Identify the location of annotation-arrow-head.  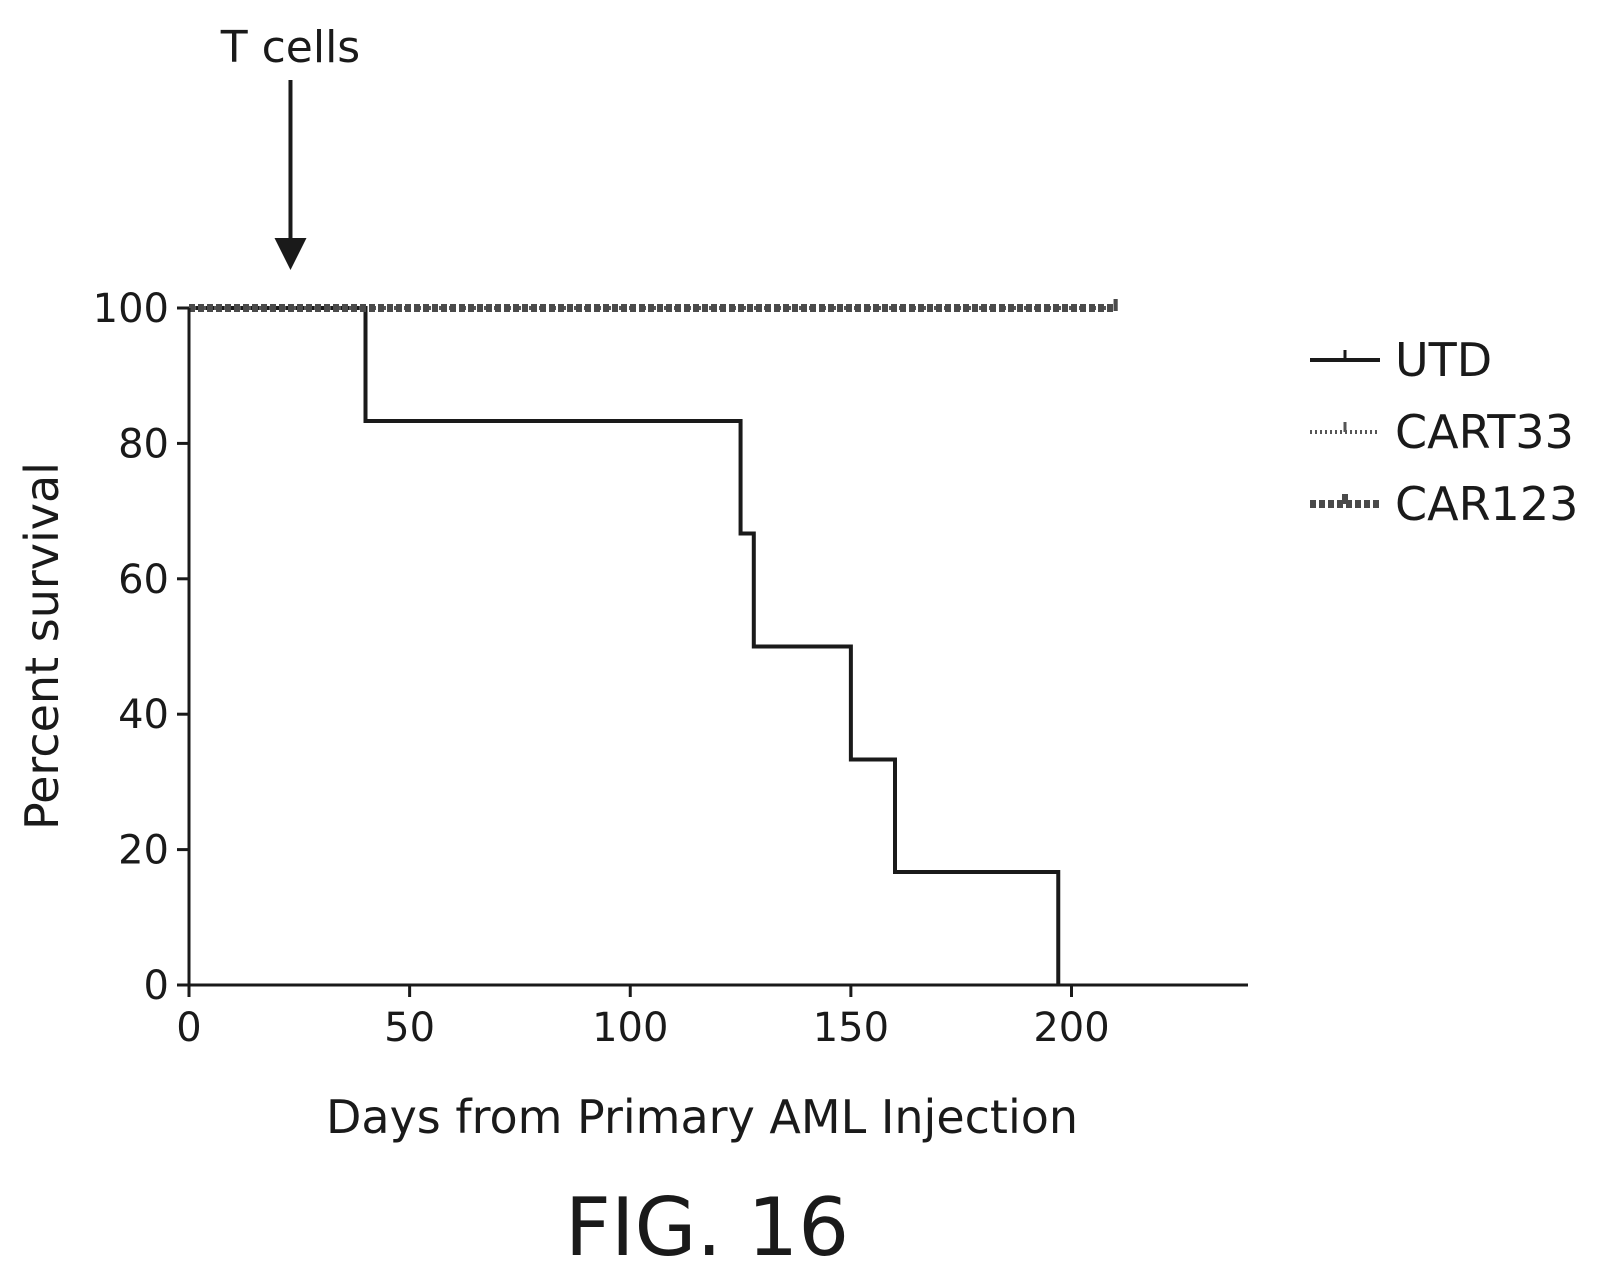
(290, 254).